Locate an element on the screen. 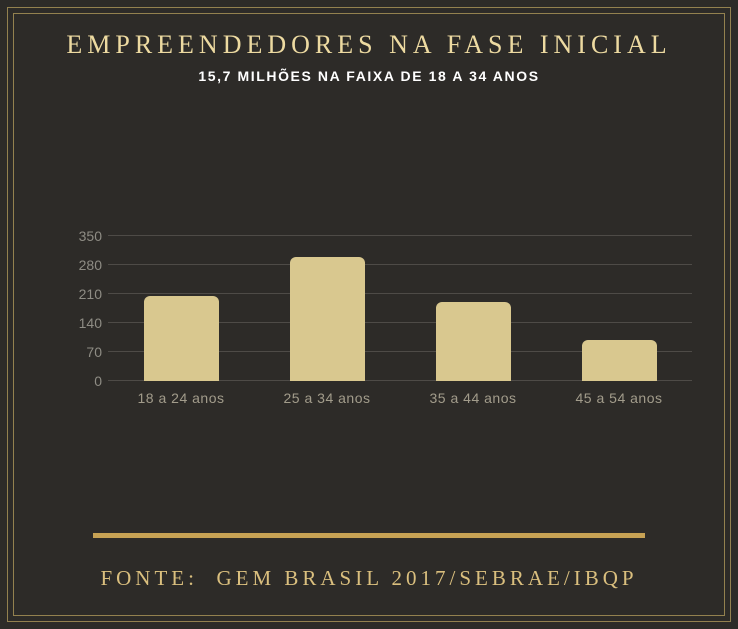 Image resolution: width=738 pixels, height=629 pixels. page-subtitle: 15,7 MILHÕES NA FAIXA DE 18 A 34 ANOS is located at coordinates (369, 76).